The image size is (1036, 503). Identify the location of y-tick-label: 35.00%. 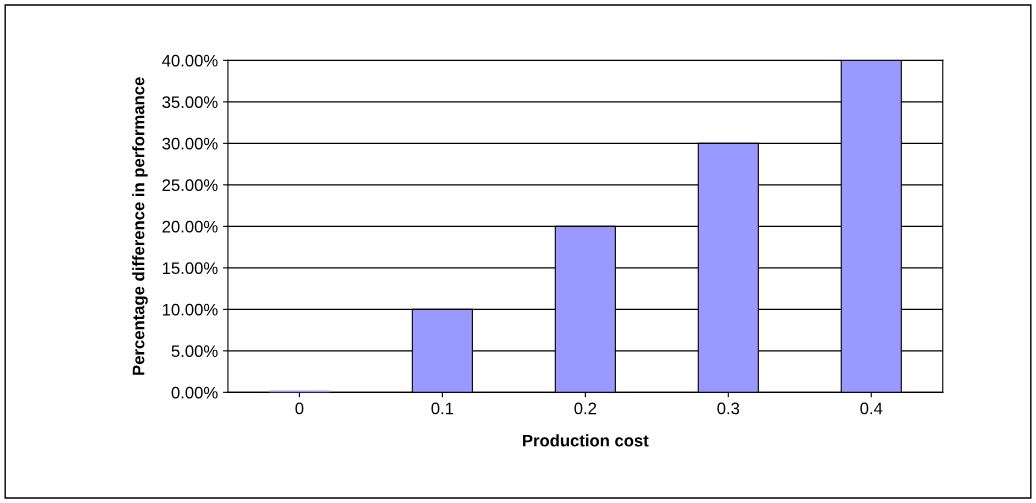
(190, 102).